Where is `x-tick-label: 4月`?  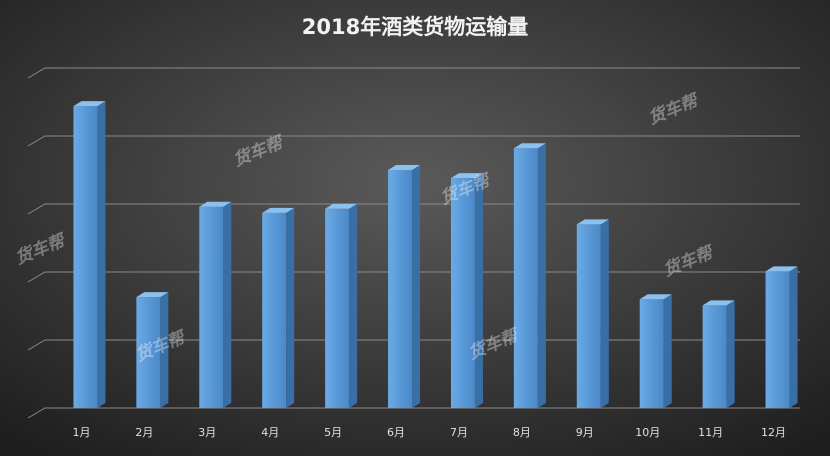 x-tick-label: 4月 is located at coordinates (270, 432).